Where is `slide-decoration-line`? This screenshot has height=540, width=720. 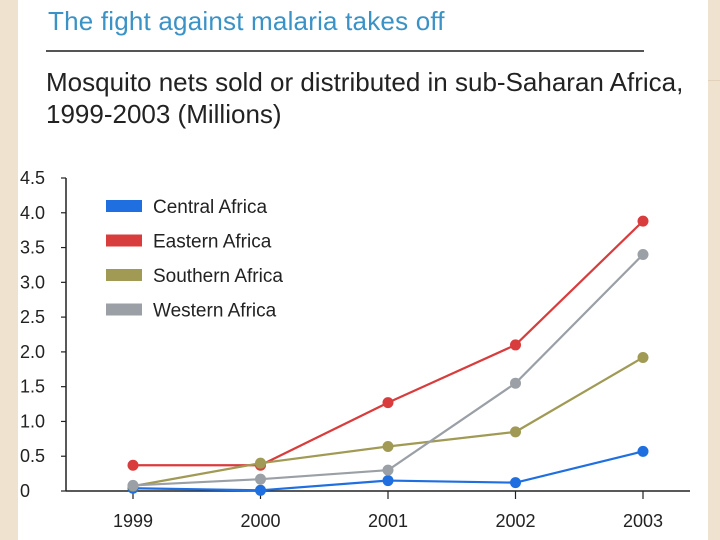 slide-decoration-line is located at coordinates (710, 80).